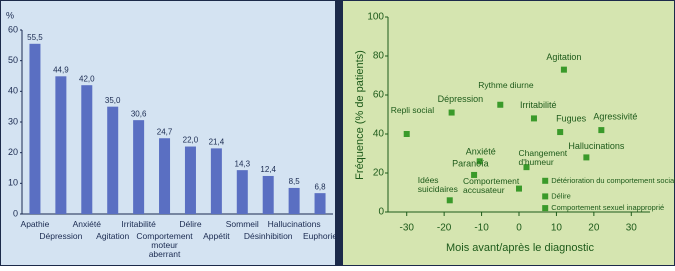  Describe the element at coordinates (632, 228) in the screenshot. I see `x-tick-label: 30` at that location.